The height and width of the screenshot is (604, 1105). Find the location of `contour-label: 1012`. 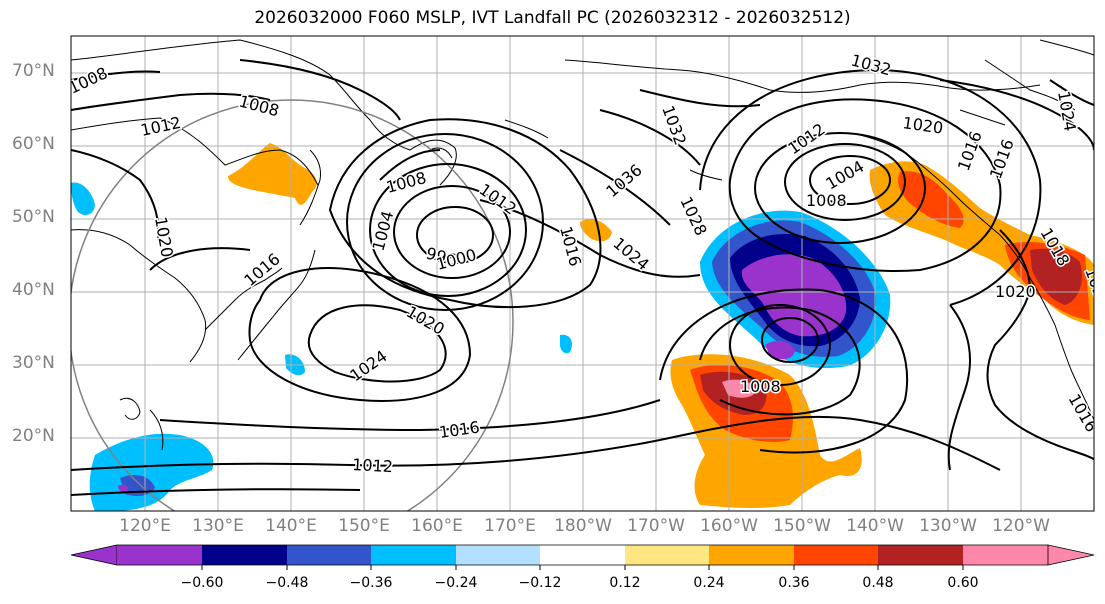

contour-label: 1012 is located at coordinates (373, 465).